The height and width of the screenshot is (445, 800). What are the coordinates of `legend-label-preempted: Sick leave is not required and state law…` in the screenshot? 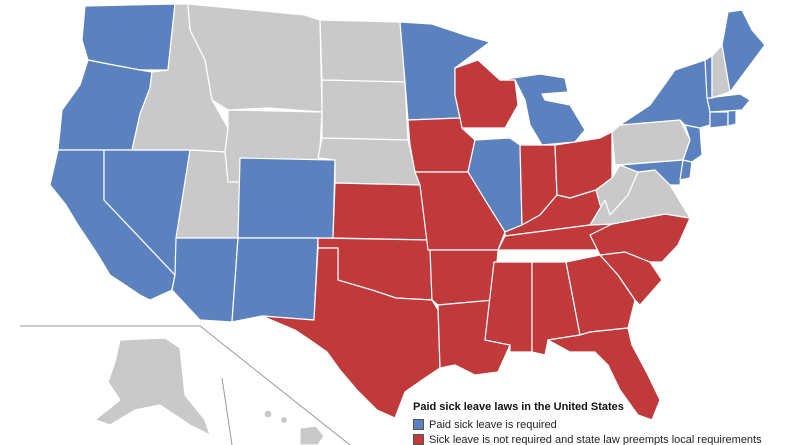 It's located at (595, 439).